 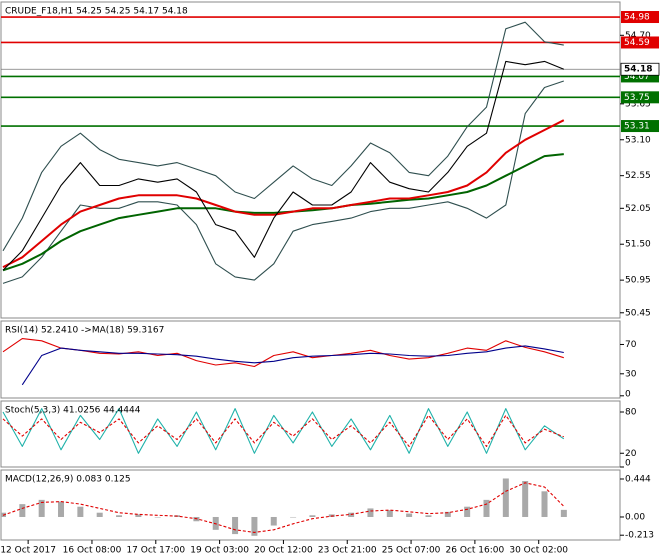 I want to click on last-price-box, so click(x=640, y=69).